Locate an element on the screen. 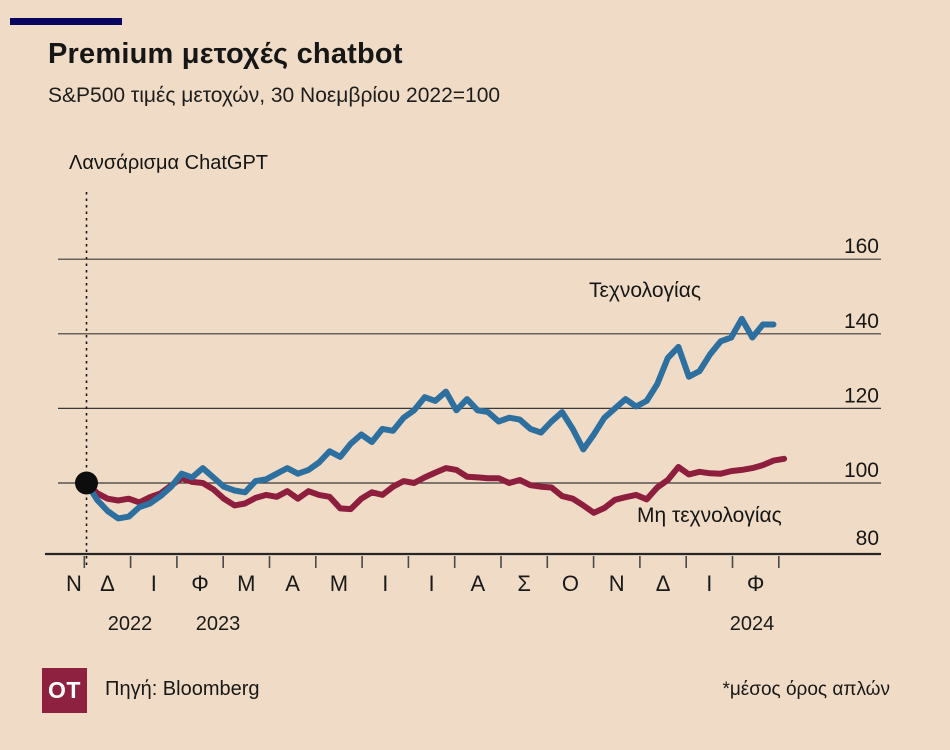  chatgpt-launch-annotation: Λανσάρισμα ChatGPT is located at coordinates (168, 163).